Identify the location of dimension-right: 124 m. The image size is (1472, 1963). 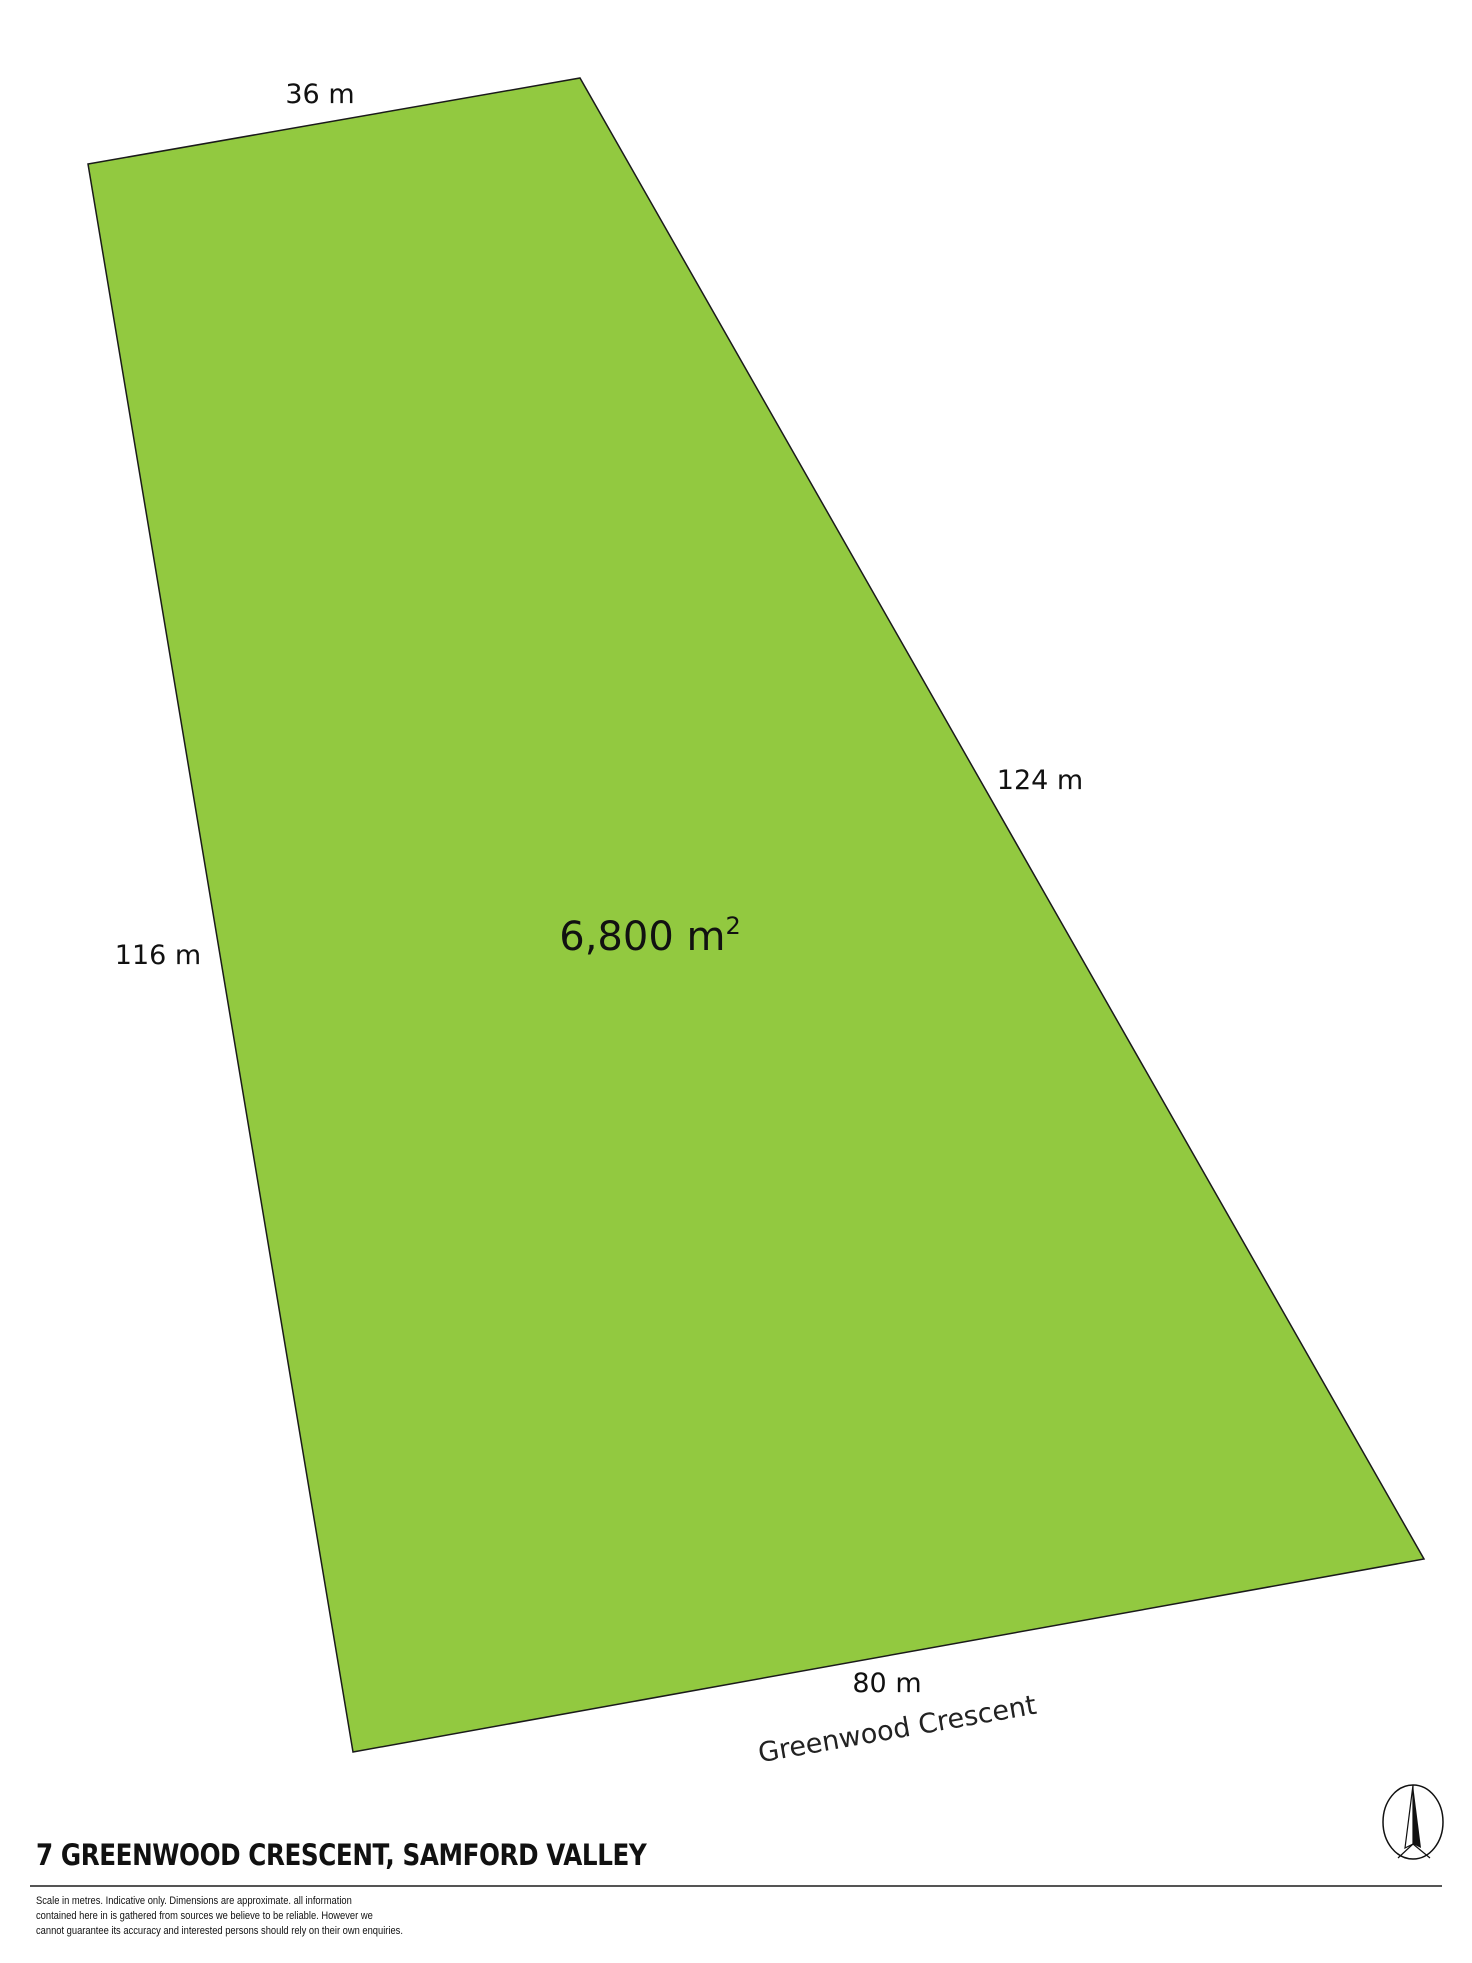
(1040, 780).